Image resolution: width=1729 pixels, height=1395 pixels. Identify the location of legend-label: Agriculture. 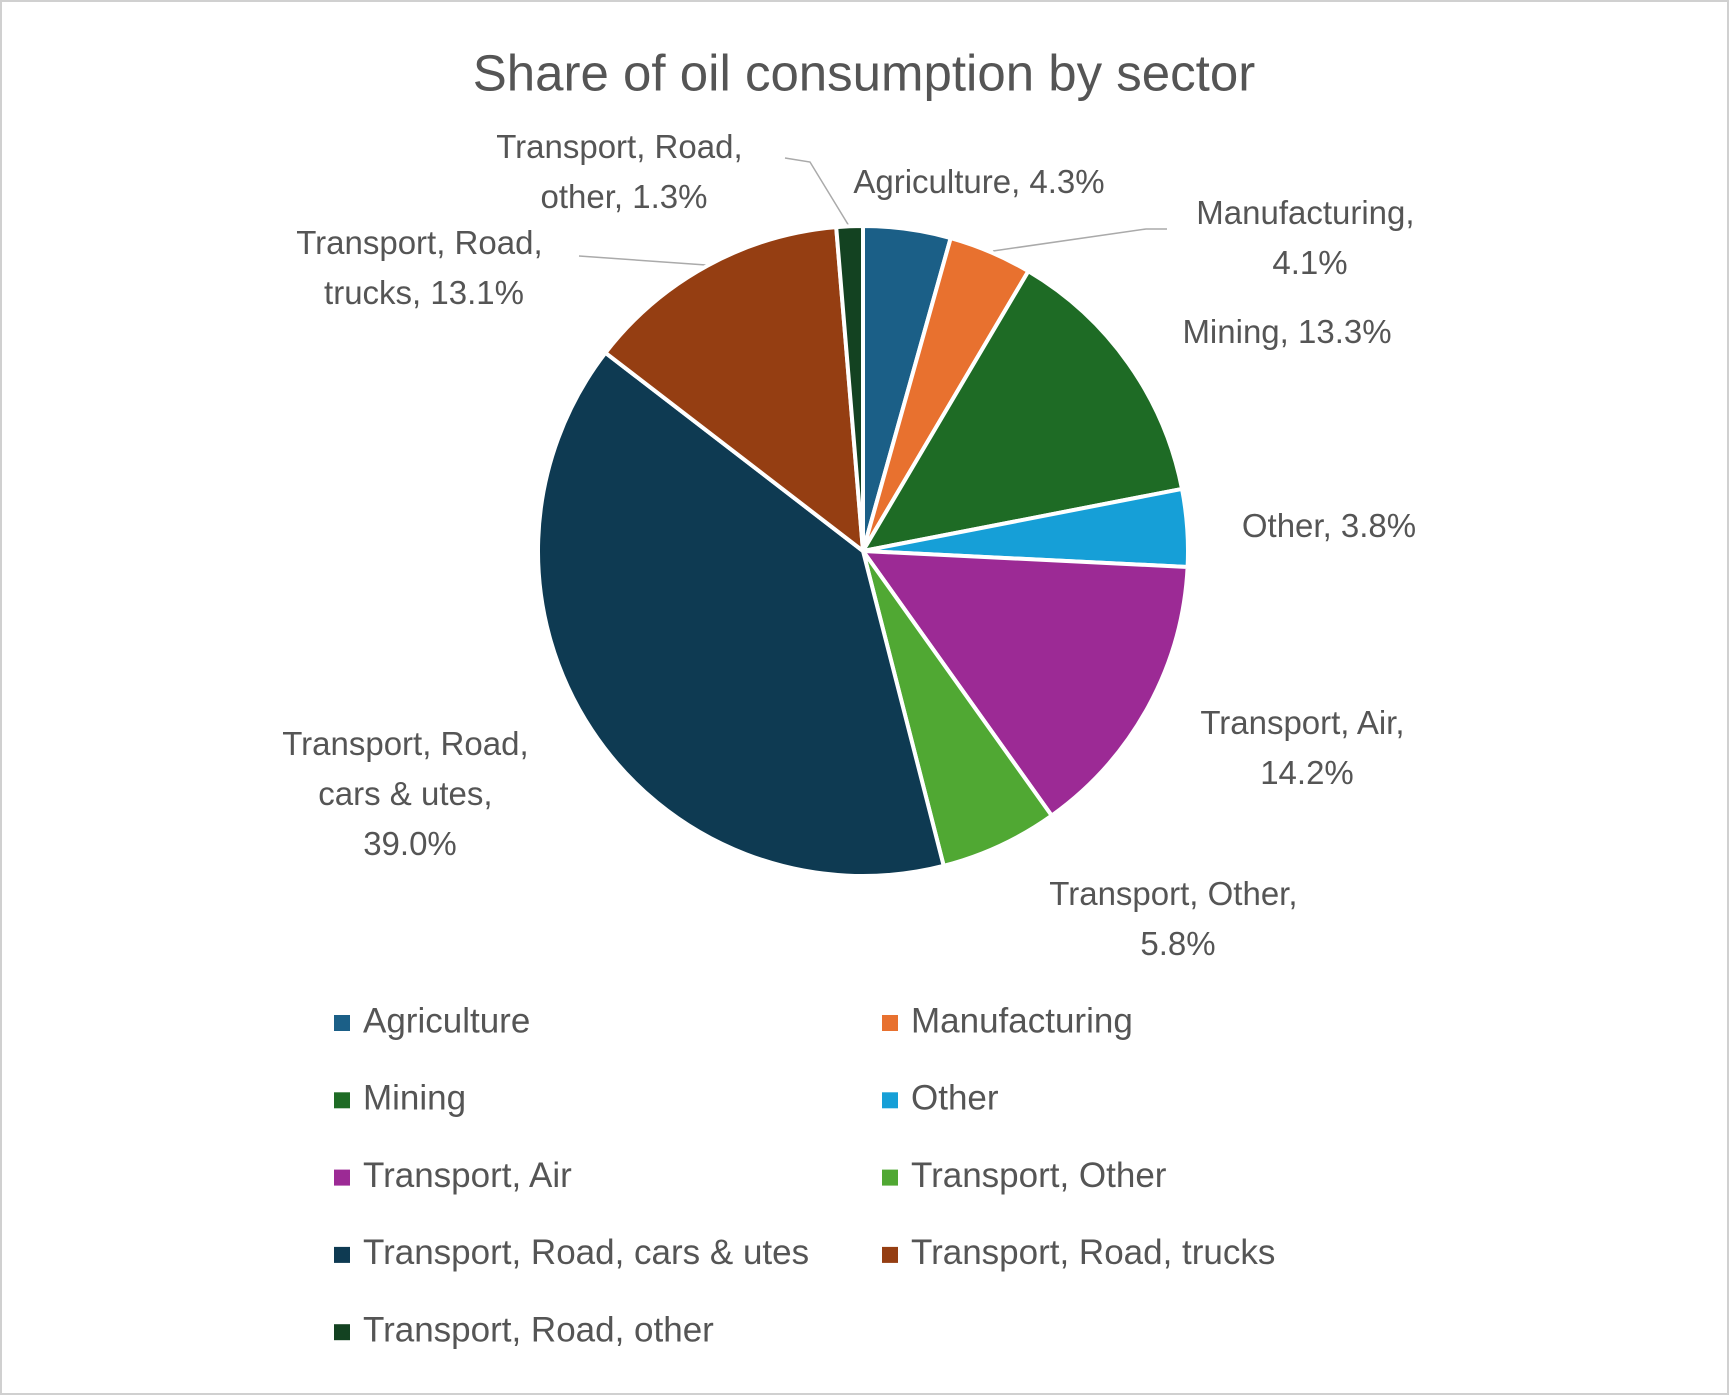
(446, 1020).